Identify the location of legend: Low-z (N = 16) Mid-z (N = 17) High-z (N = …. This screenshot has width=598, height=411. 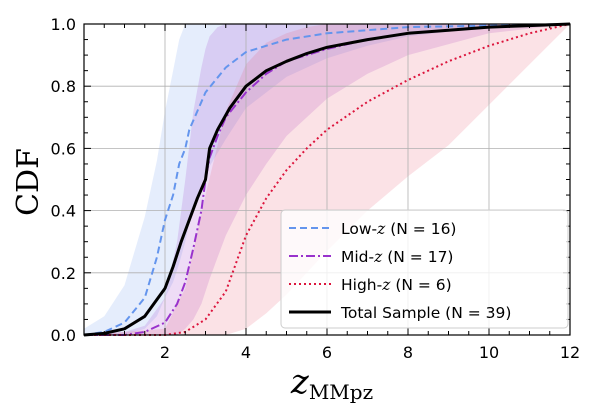
(424, 269).